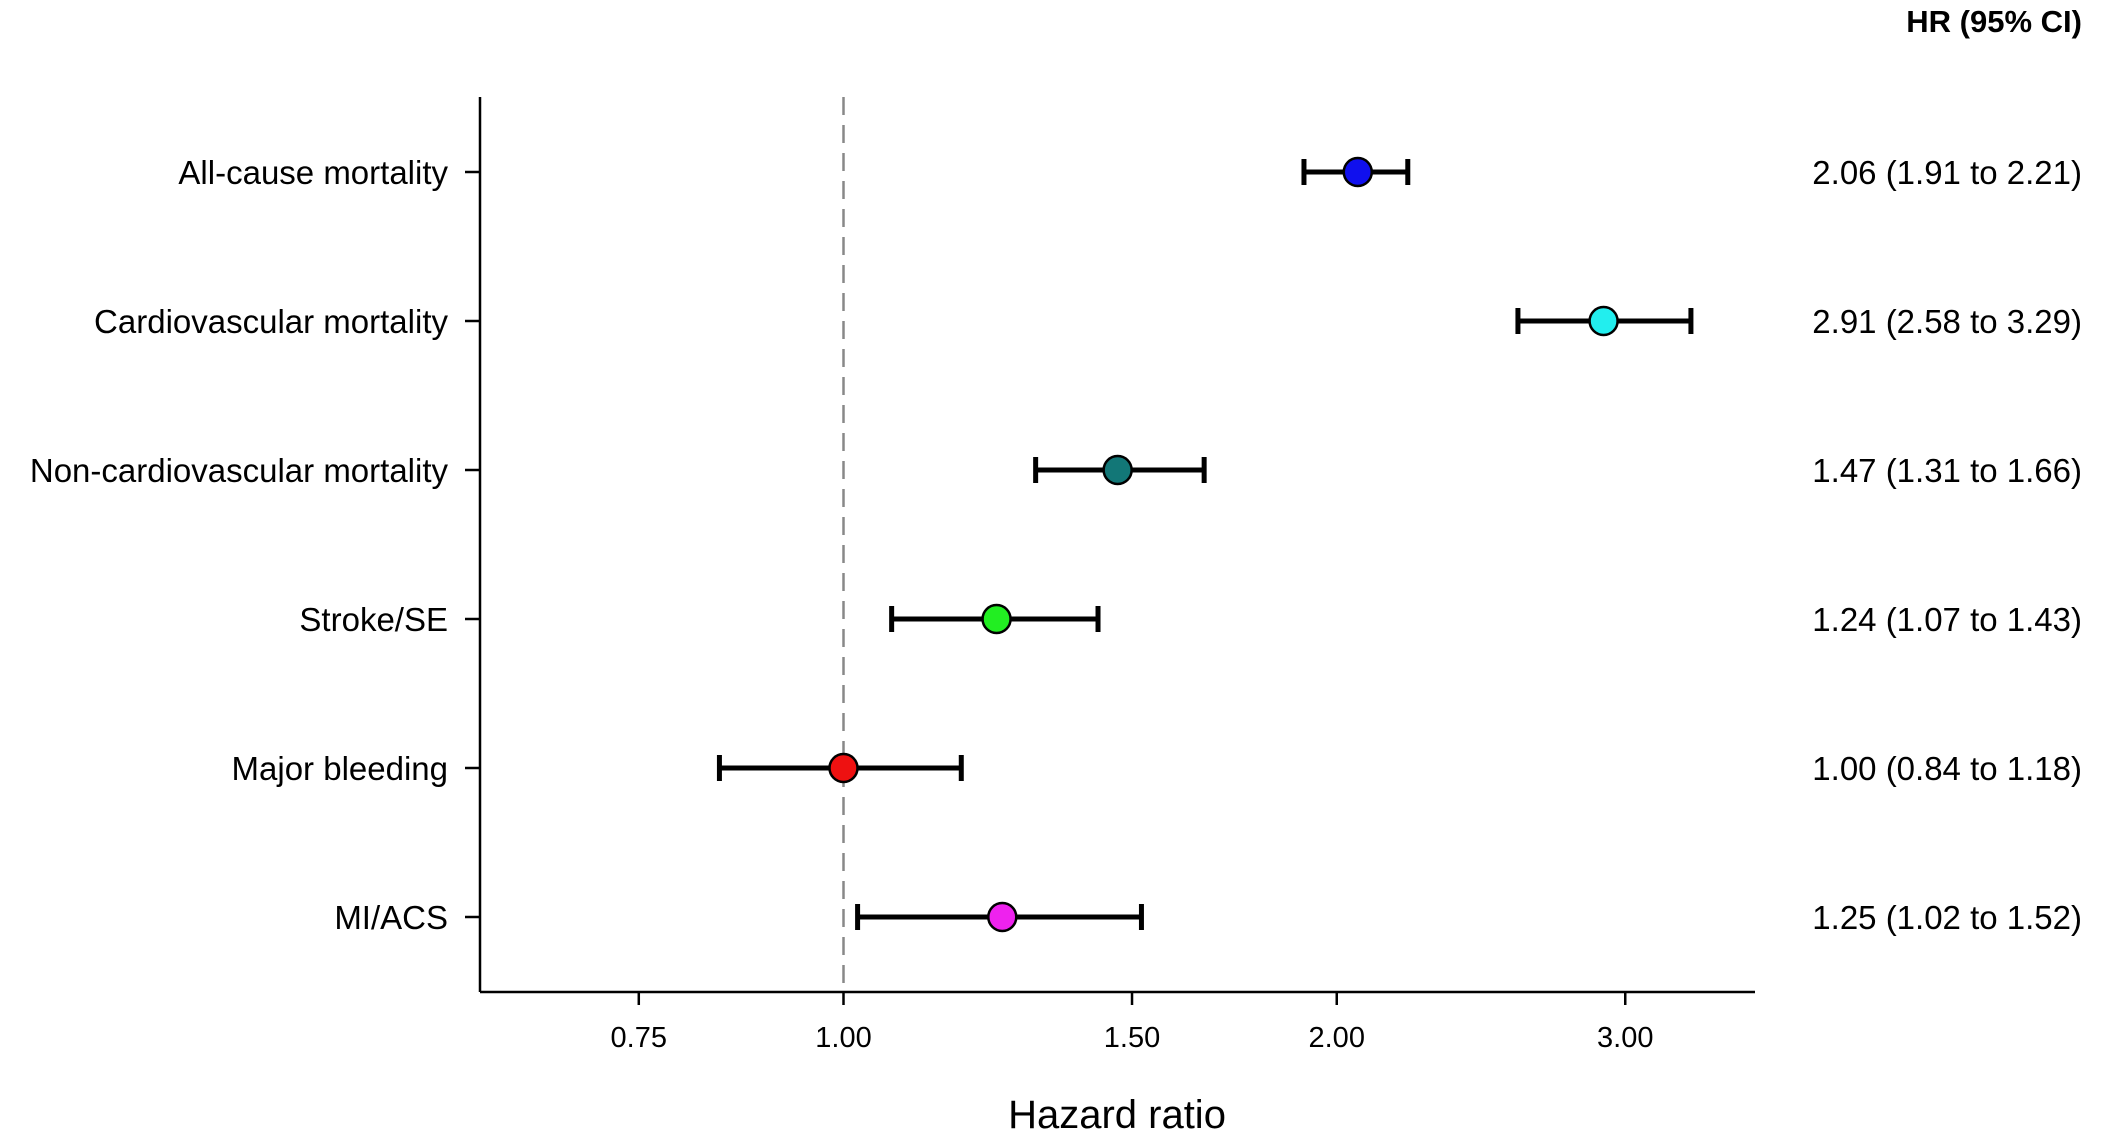  Describe the element at coordinates (1208, 917) in the screenshot. I see `forest-row: MI/ACS 1.25 (1.02 to 1.52)` at that location.